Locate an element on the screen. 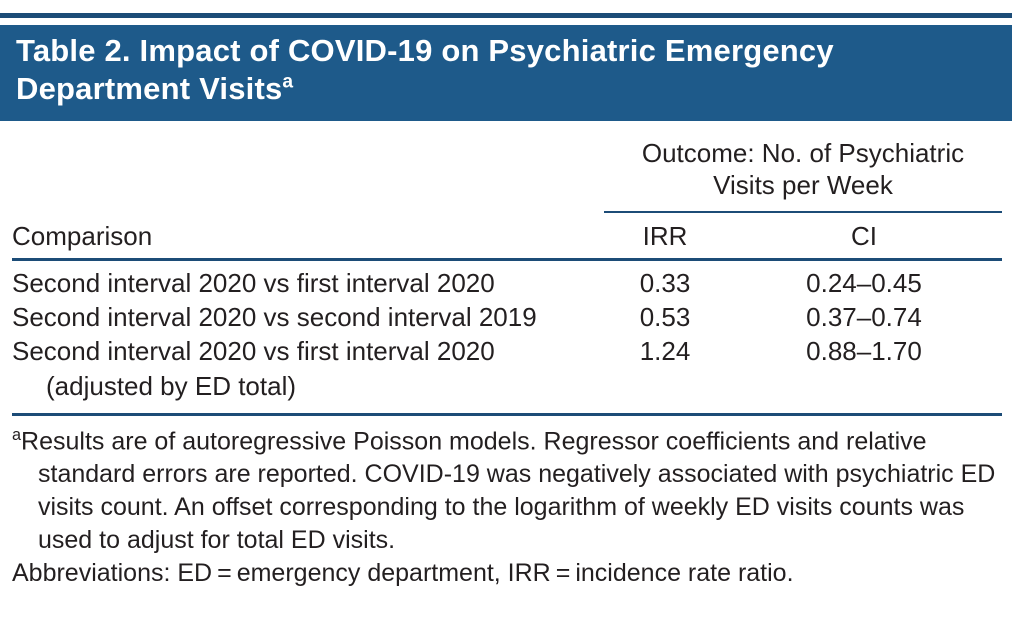 The height and width of the screenshot is (628, 1012). ci-cell: 0.37–0.74 is located at coordinates (864, 316).